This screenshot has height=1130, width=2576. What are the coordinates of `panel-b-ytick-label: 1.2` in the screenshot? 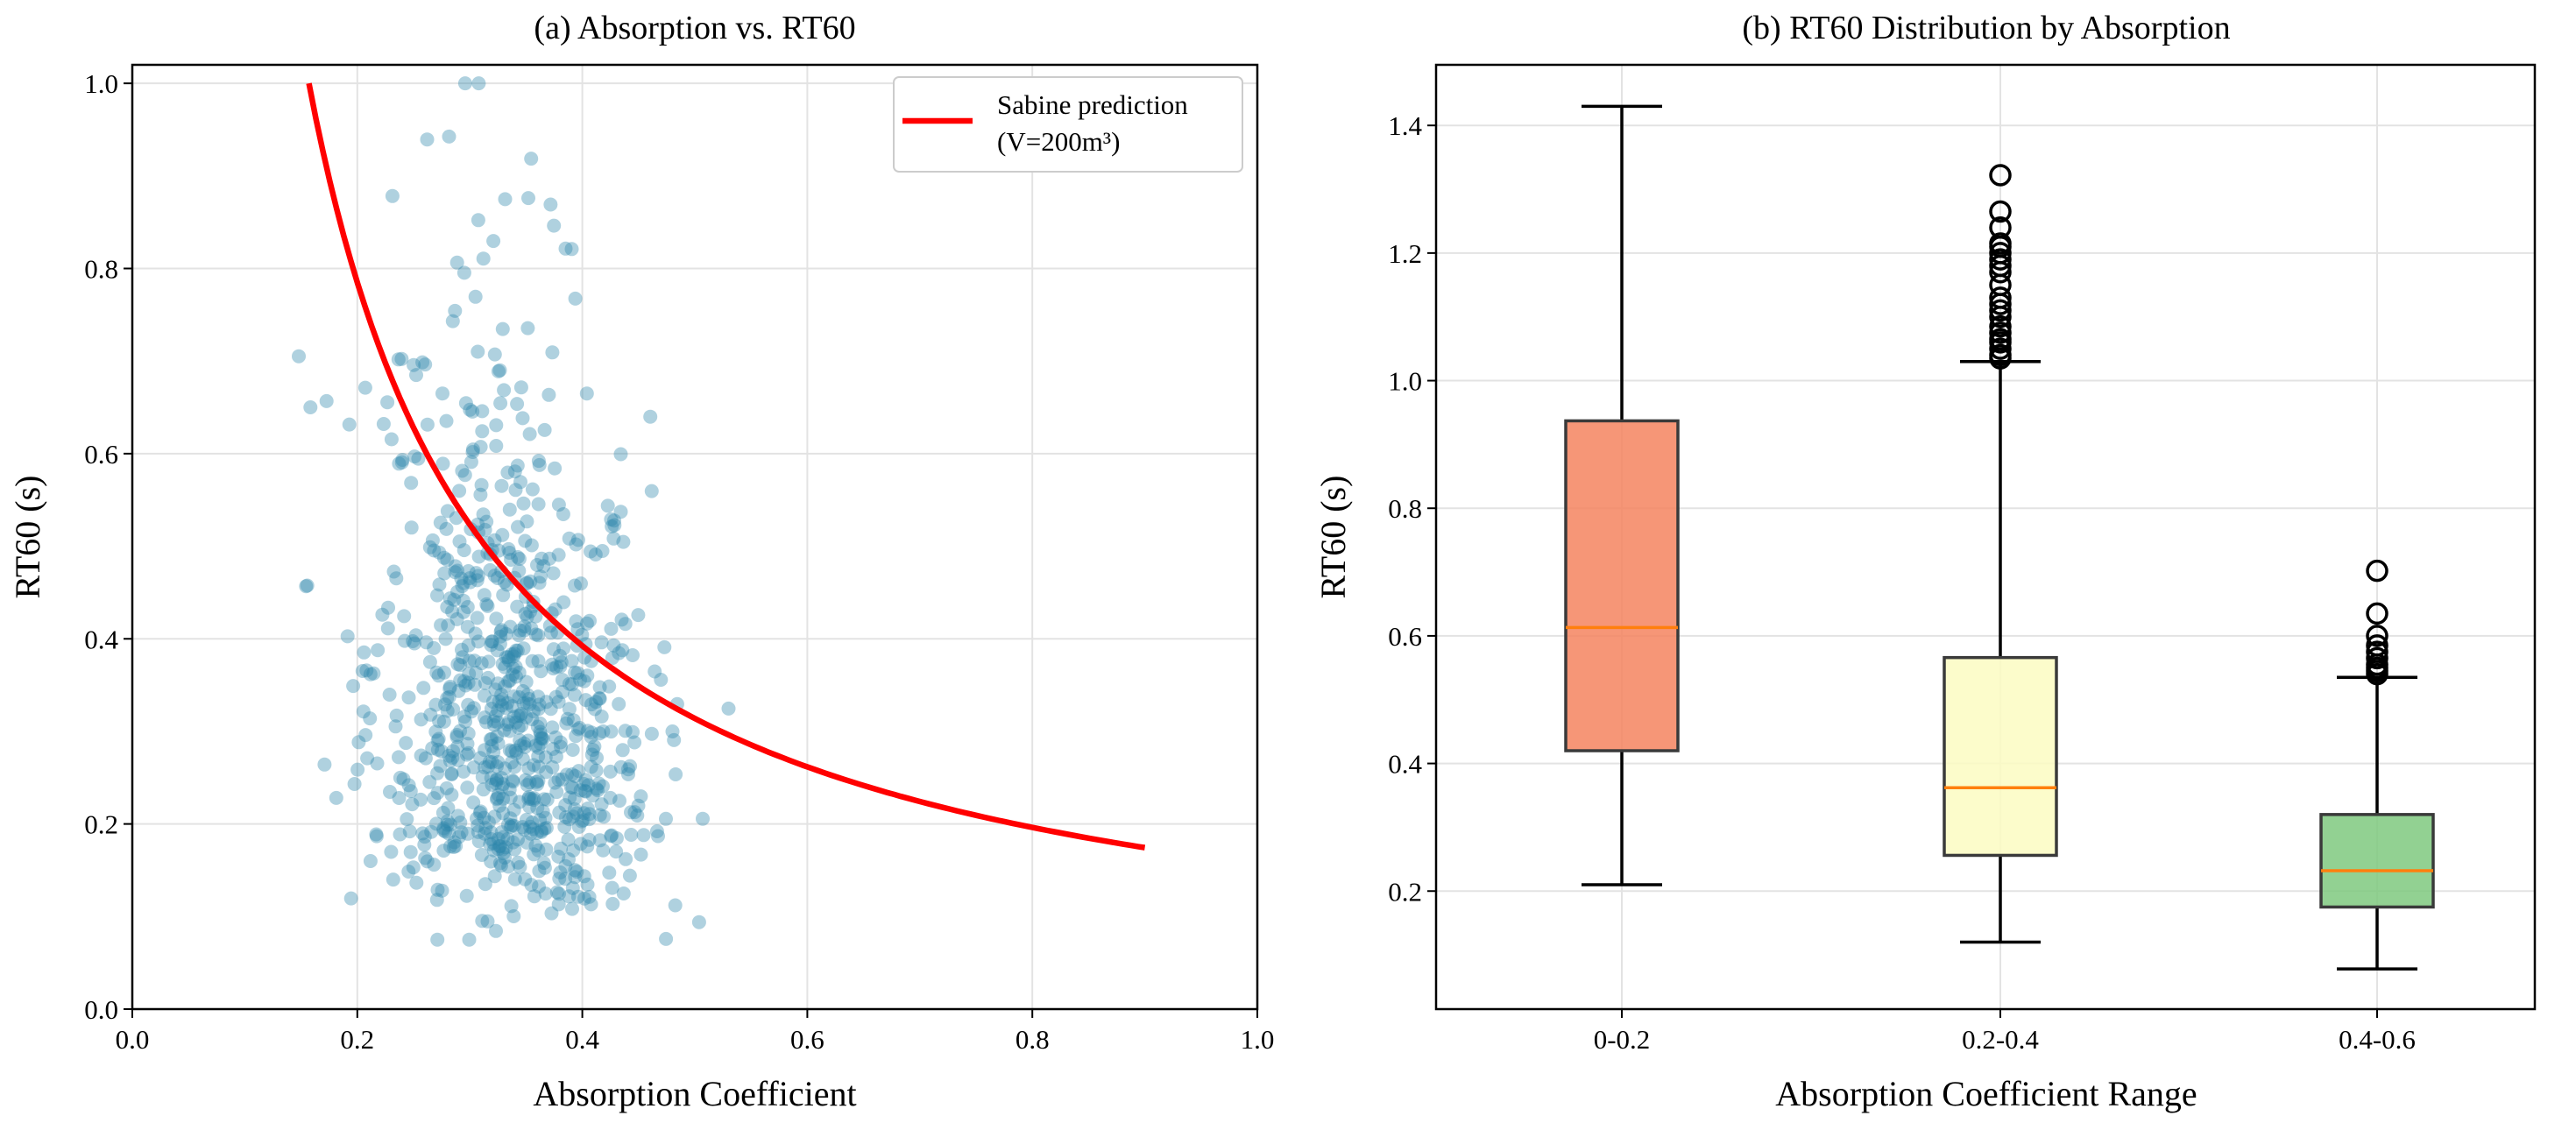 It's located at (1405, 253).